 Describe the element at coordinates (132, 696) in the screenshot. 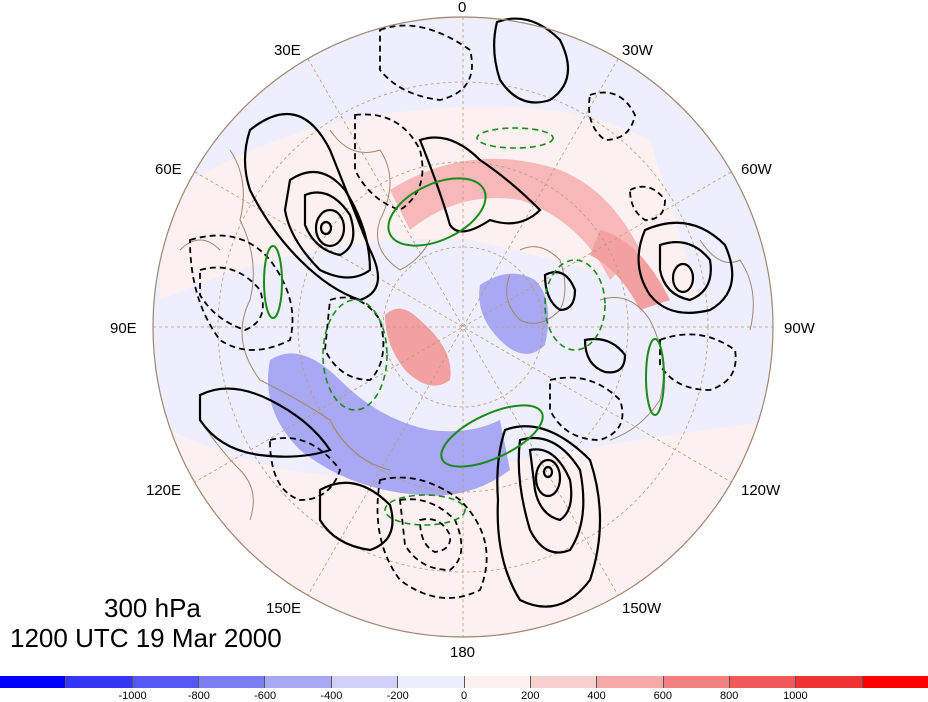

I see `colorbar-tick-label: -1000` at that location.